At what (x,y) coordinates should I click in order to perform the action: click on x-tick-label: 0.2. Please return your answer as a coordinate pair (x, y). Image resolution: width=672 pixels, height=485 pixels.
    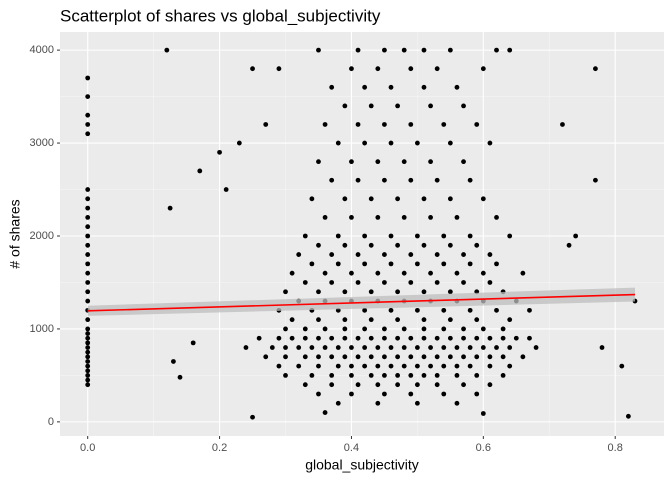
    Looking at the image, I should click on (219, 448).